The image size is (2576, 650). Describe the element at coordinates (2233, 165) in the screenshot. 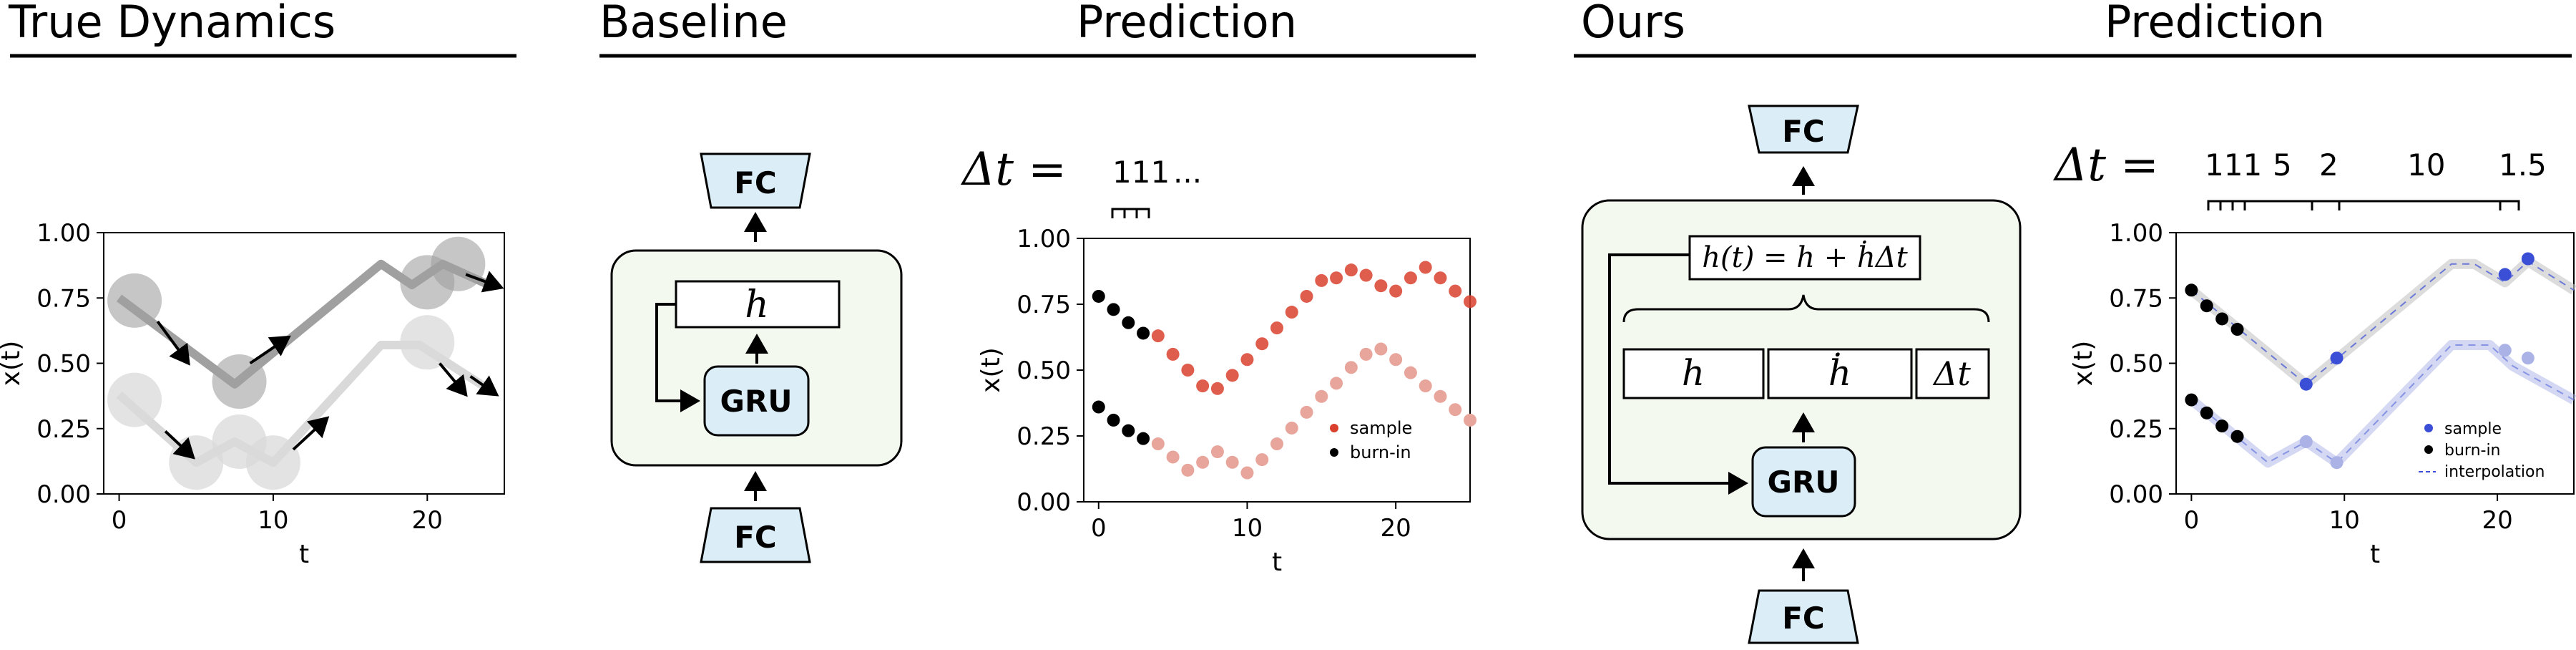

I see `delta-t-value-0: 111` at that location.